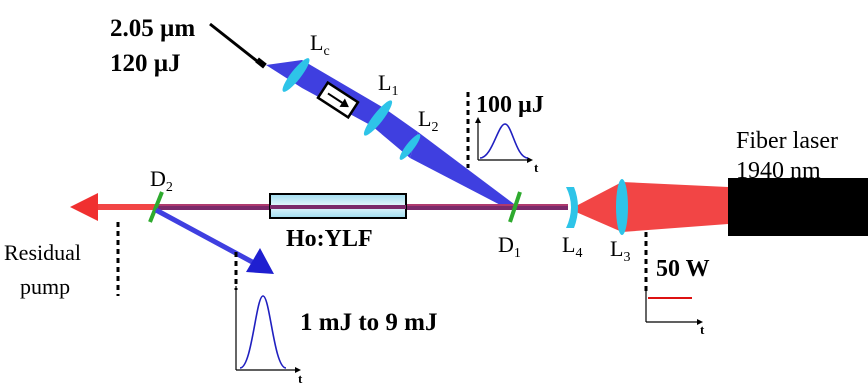 The height and width of the screenshot is (385, 868). I want to click on residual-pump-arrowhead, so click(84, 207).